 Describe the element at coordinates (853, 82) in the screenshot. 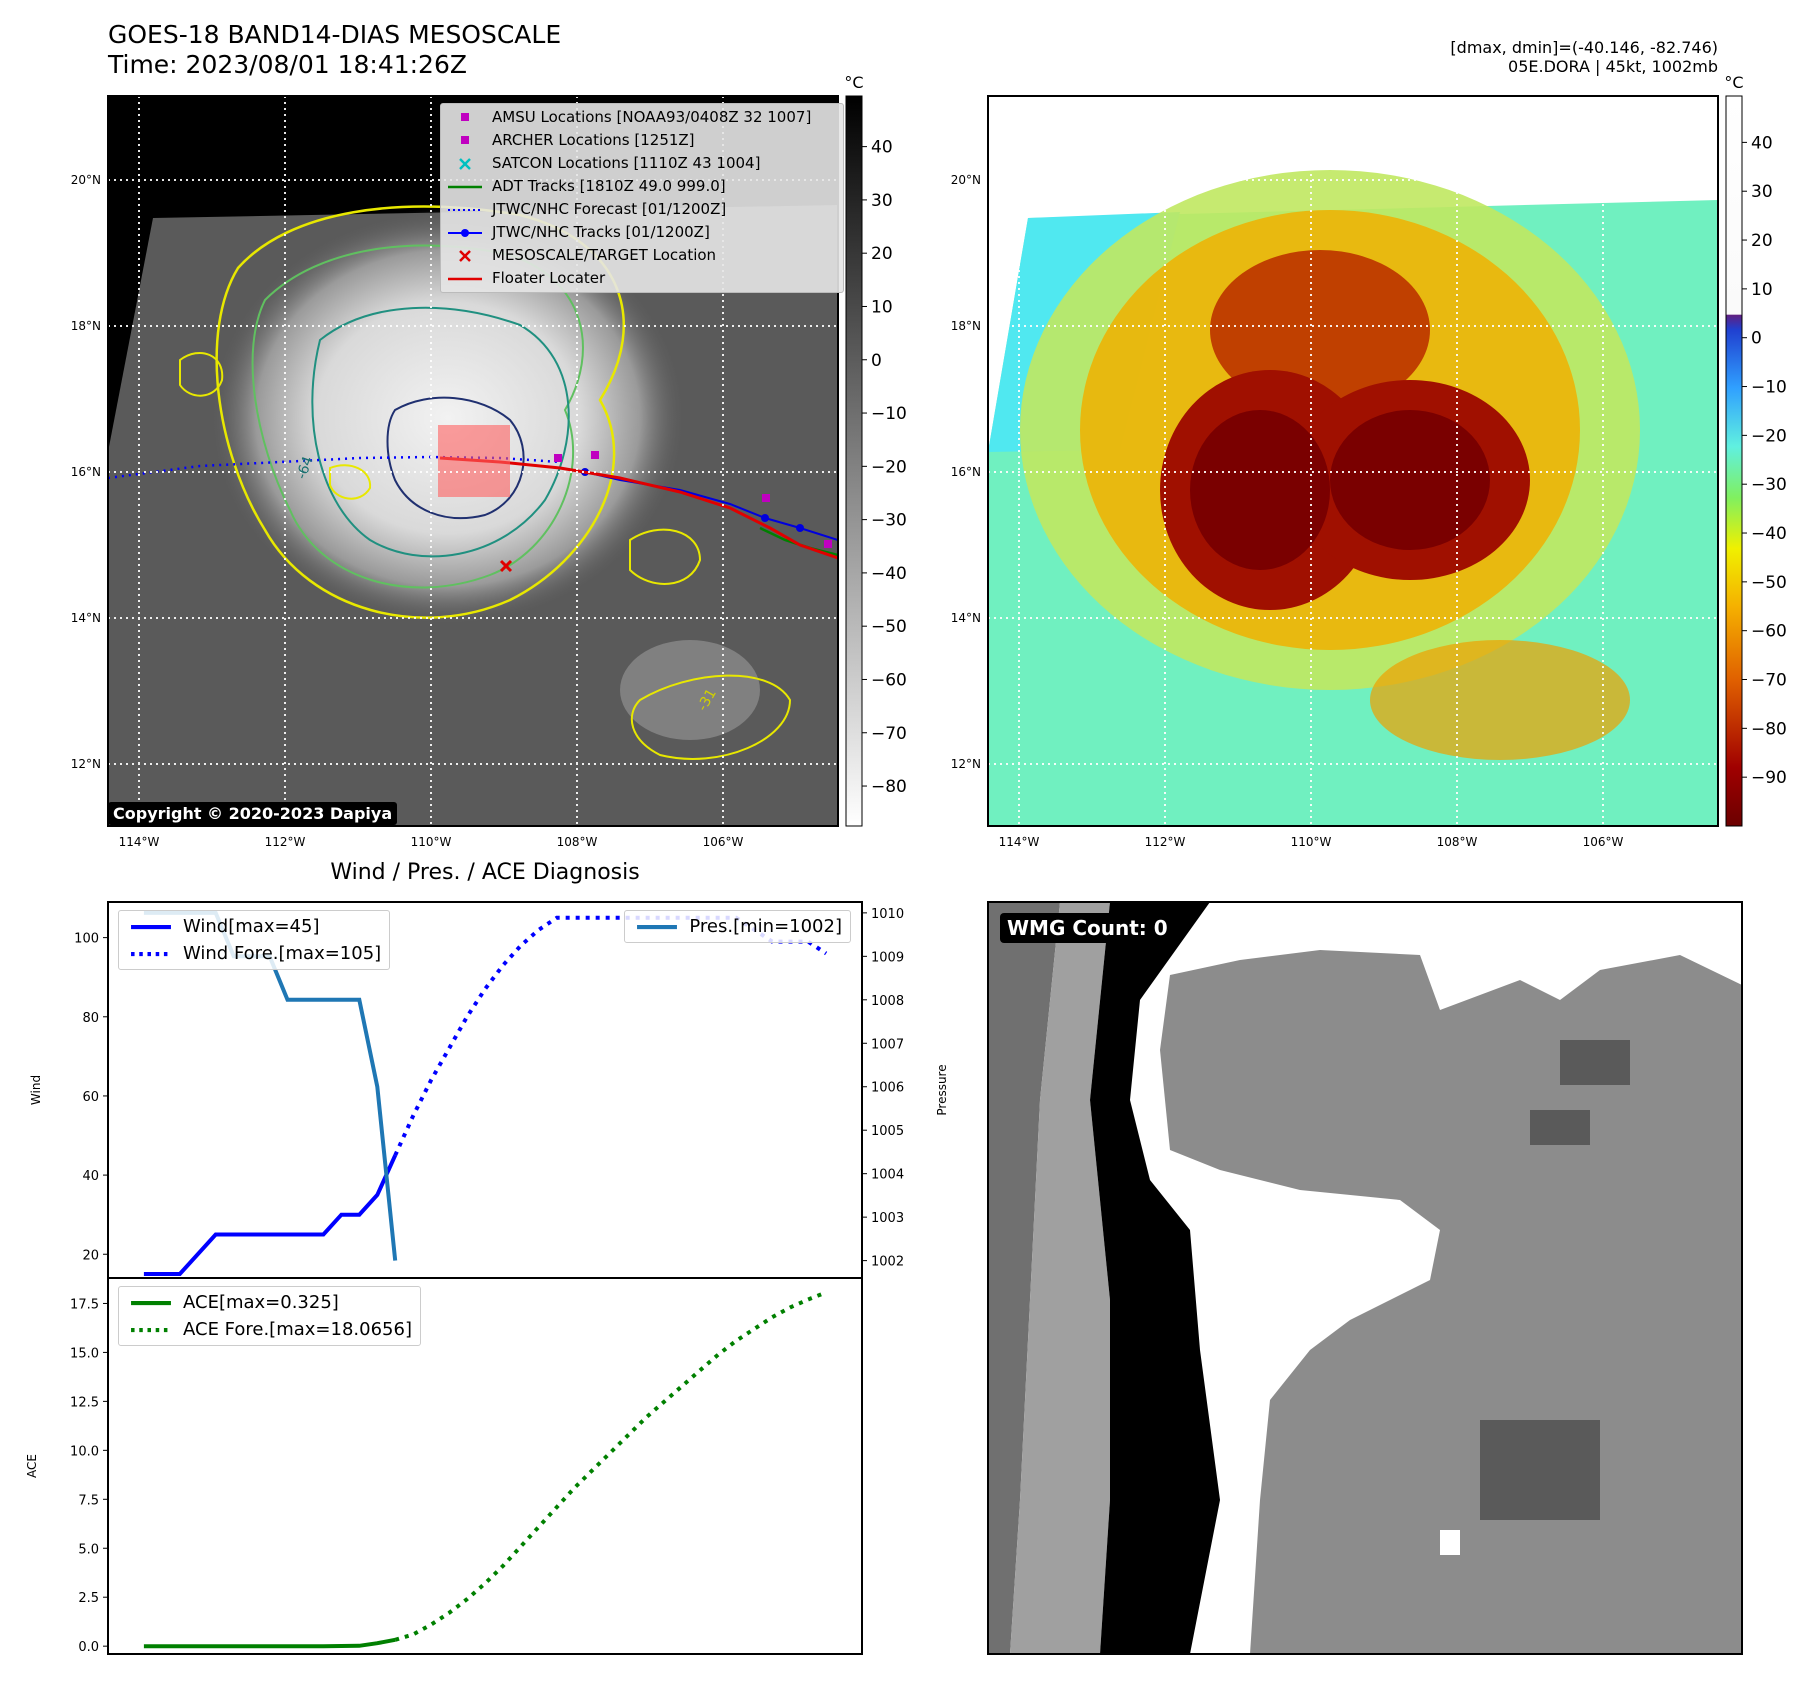

I see `colorbar-gray-unit: °C` at that location.